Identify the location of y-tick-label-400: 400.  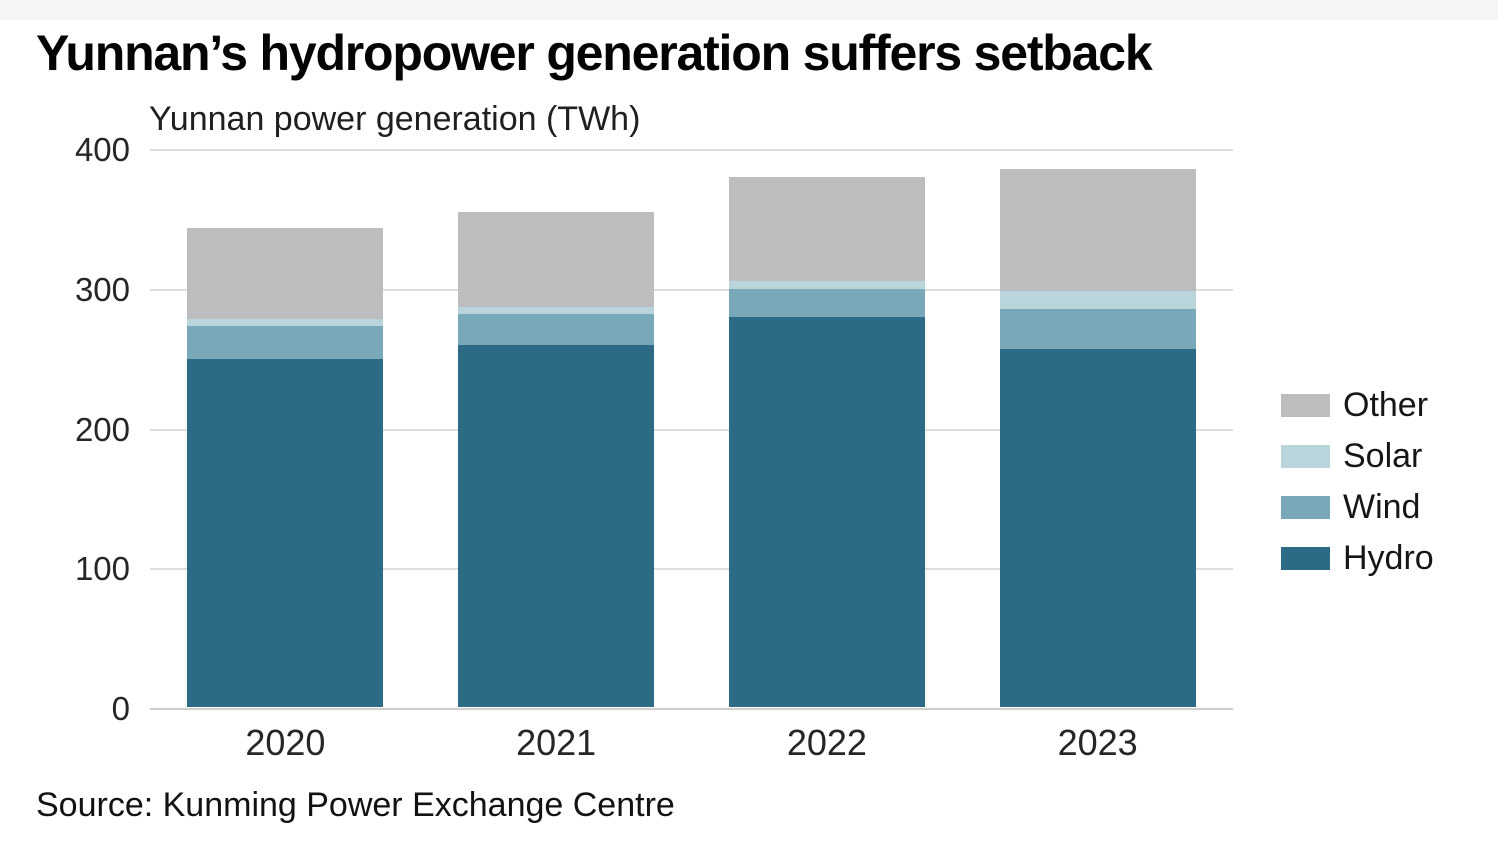
(102, 149).